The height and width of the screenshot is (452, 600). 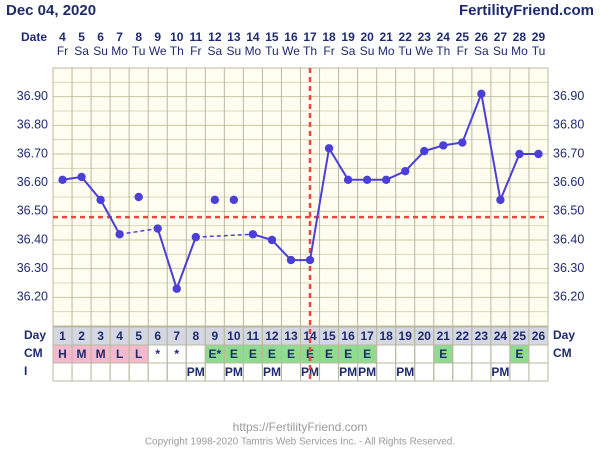 I want to click on date-label: 4, so click(x=62, y=37).